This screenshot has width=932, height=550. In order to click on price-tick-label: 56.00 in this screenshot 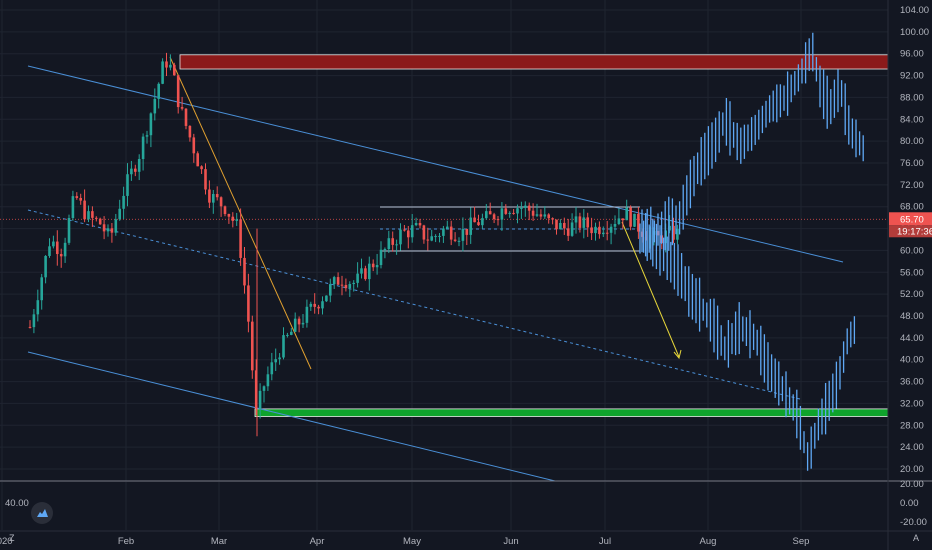, I will do `click(912, 272)`.